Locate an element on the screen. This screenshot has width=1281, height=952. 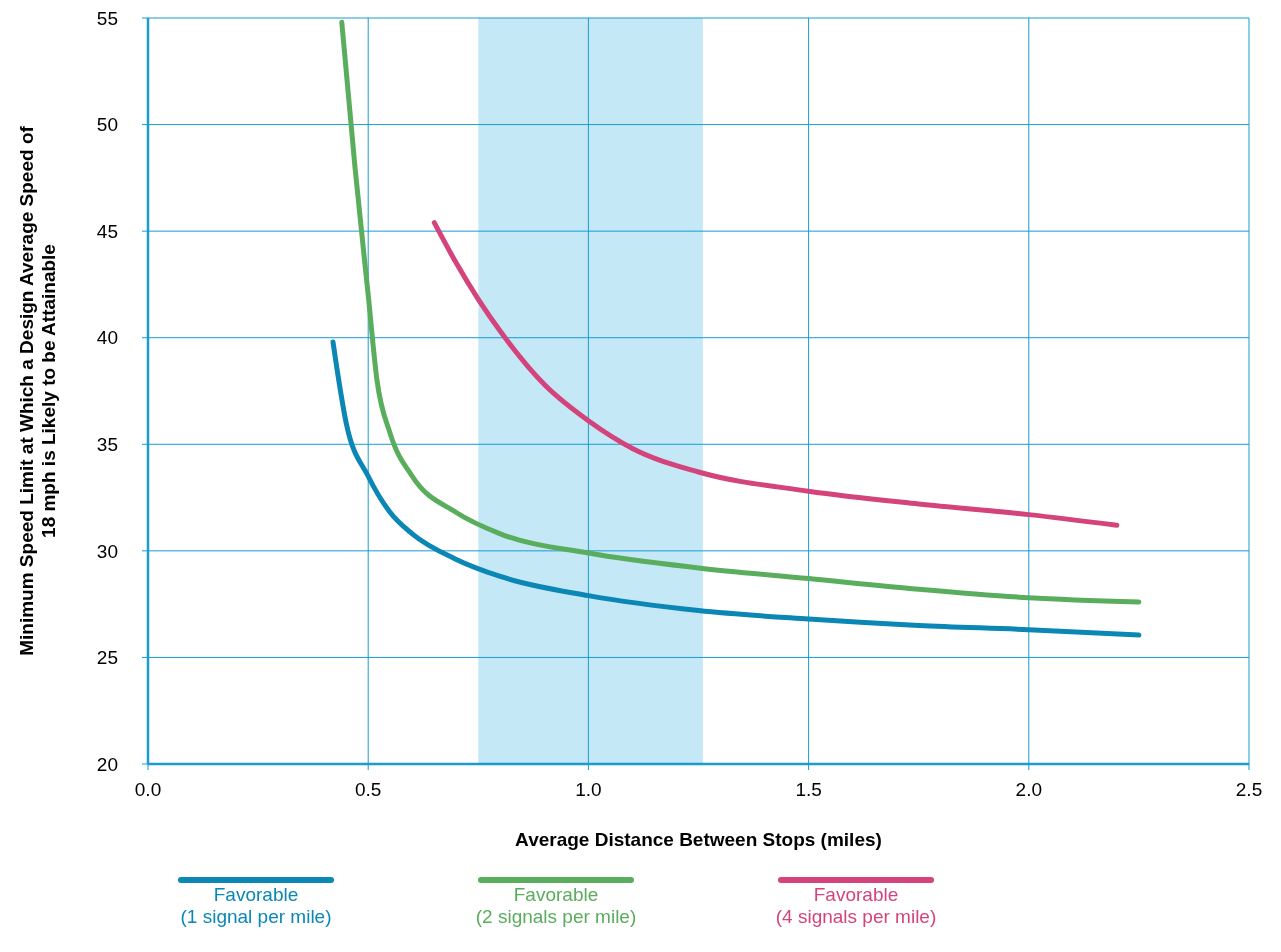
y-tick-label: 40 is located at coordinates (107, 338).